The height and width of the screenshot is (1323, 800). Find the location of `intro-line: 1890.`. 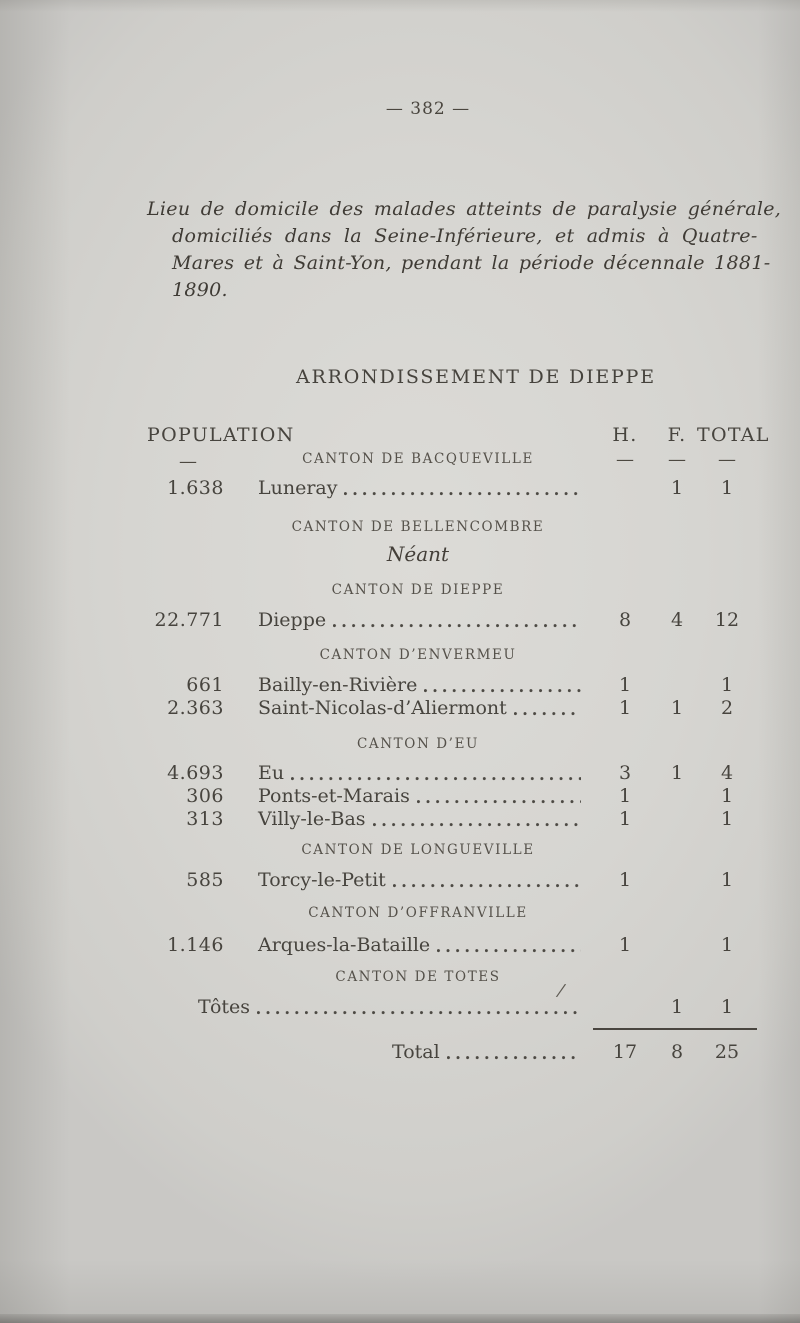

intro-line: 1890. is located at coordinates (200, 290).